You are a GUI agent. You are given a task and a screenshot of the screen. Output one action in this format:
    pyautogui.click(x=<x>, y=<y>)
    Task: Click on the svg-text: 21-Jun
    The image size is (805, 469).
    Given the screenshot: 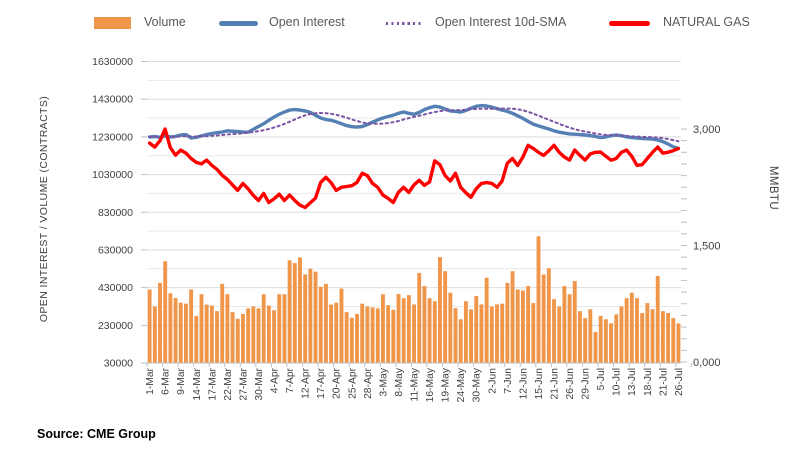 What is the action you would take?
    pyautogui.click(x=554, y=384)
    